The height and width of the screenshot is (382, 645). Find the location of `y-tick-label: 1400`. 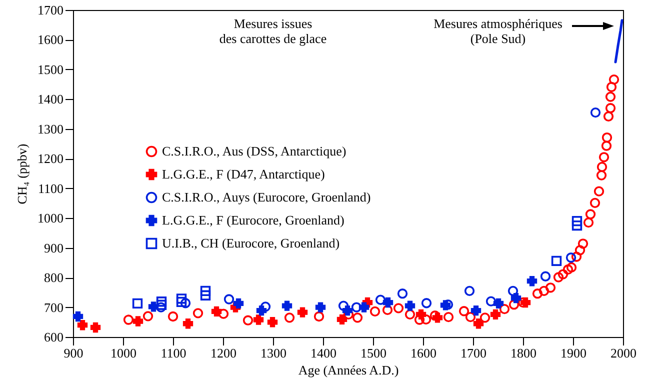

y-tick-label: 1400 is located at coordinates (51, 99).